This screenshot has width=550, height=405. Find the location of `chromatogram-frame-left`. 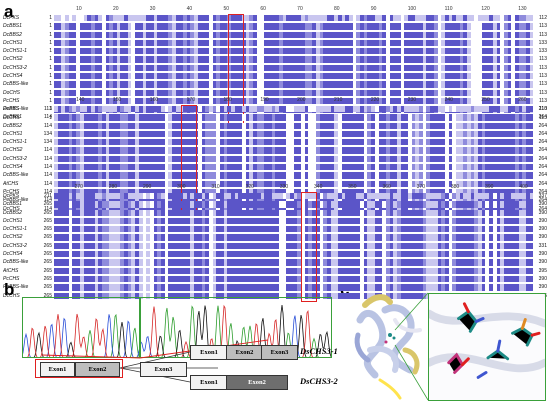

chromatogram-frame-left is located at coordinates (81, 327).